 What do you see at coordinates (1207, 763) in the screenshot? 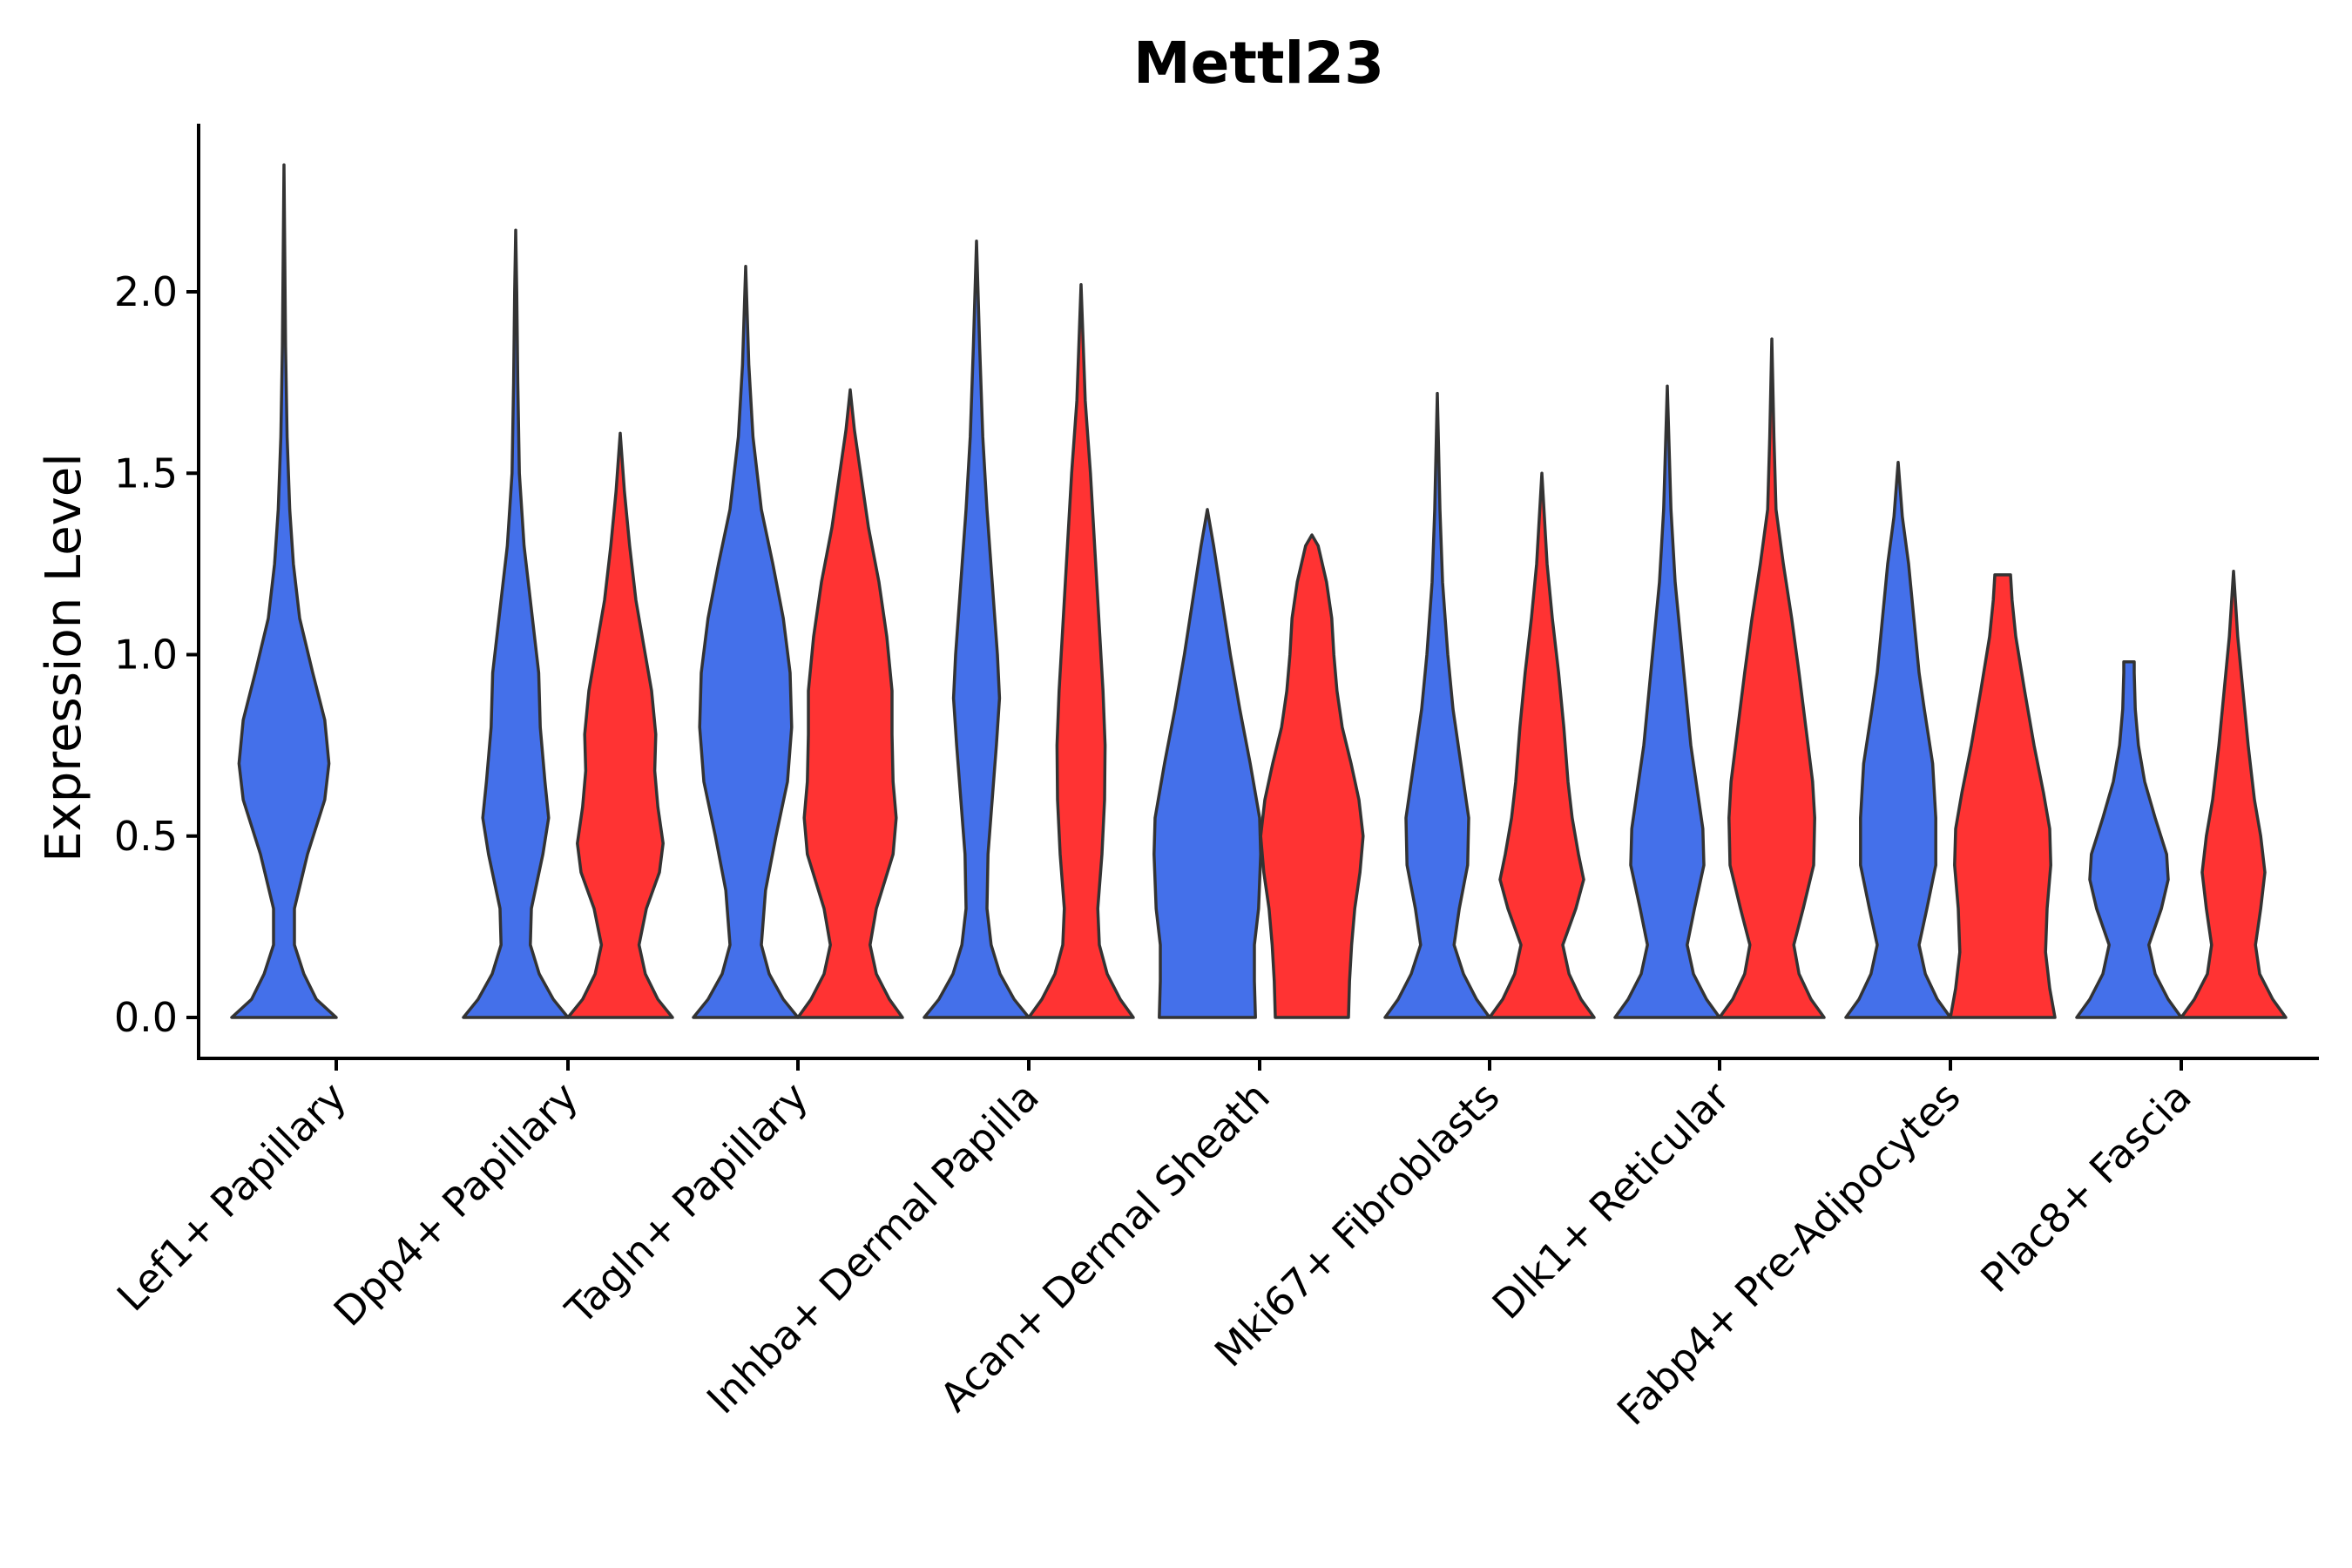
I see `violin-5-group1` at bounding box center [1207, 763].